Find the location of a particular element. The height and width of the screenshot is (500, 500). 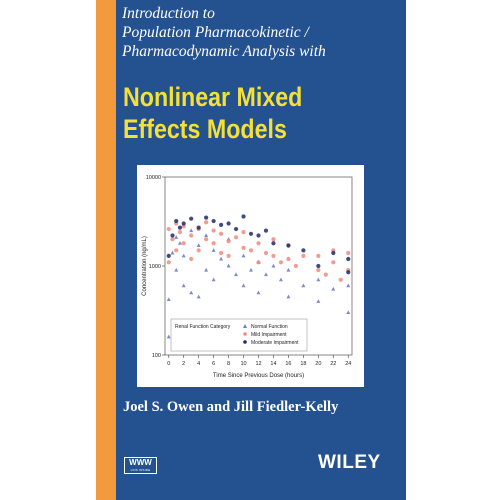

www-link-badge: WWW LINK INSIDE is located at coordinates (140, 465).